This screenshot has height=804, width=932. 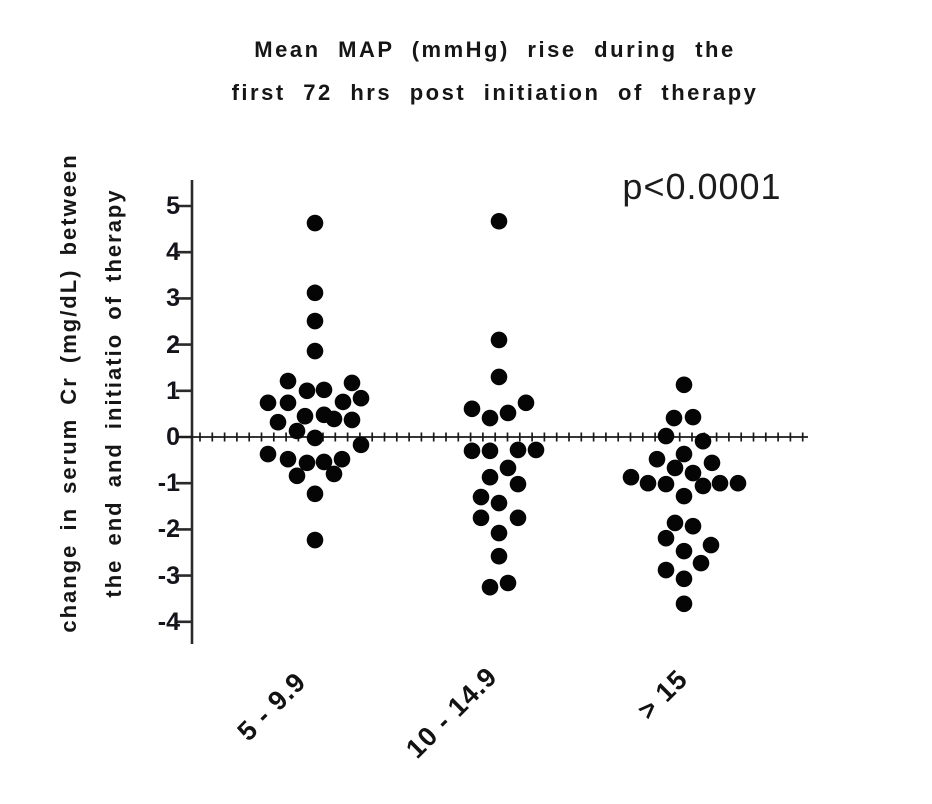 What do you see at coordinates (495, 92) in the screenshot?
I see `chart-title-line2: first 72 hrs post initiation of therapy` at bounding box center [495, 92].